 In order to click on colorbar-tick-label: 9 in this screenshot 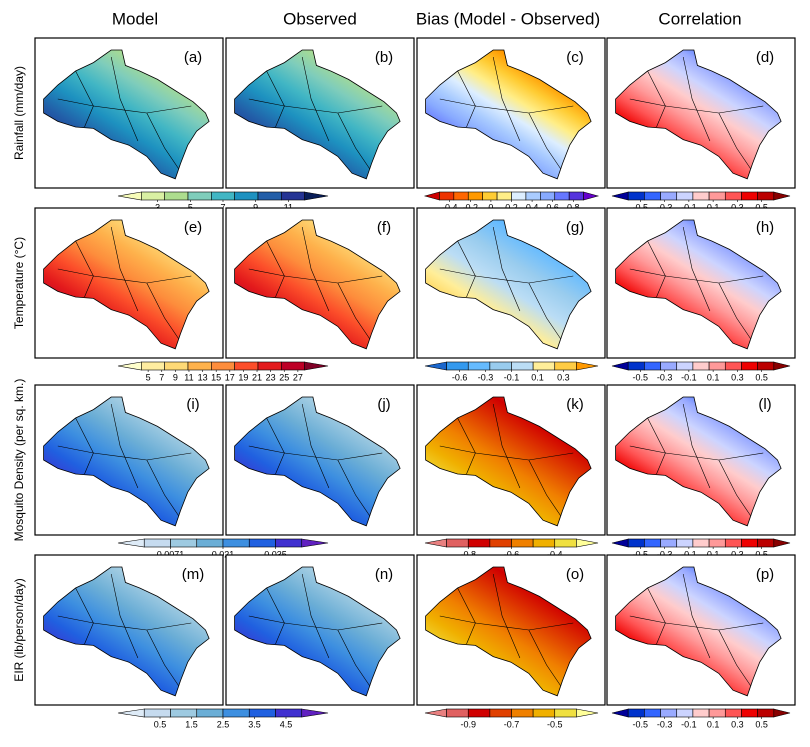, I will do `click(255, 207)`.